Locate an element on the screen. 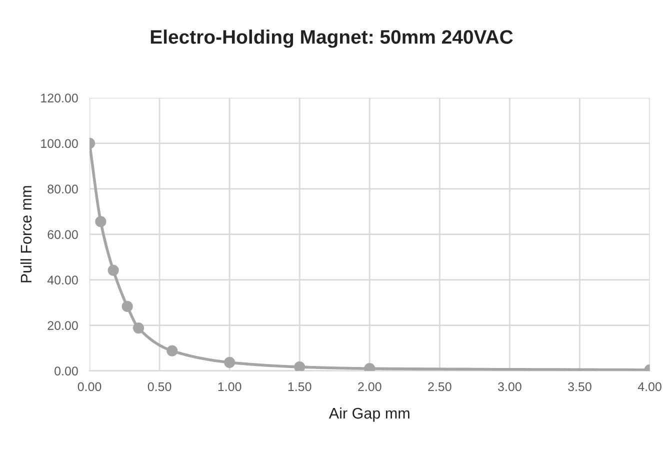 The width and height of the screenshot is (663, 455). y-tick-label: 100.00 is located at coordinates (59, 143).